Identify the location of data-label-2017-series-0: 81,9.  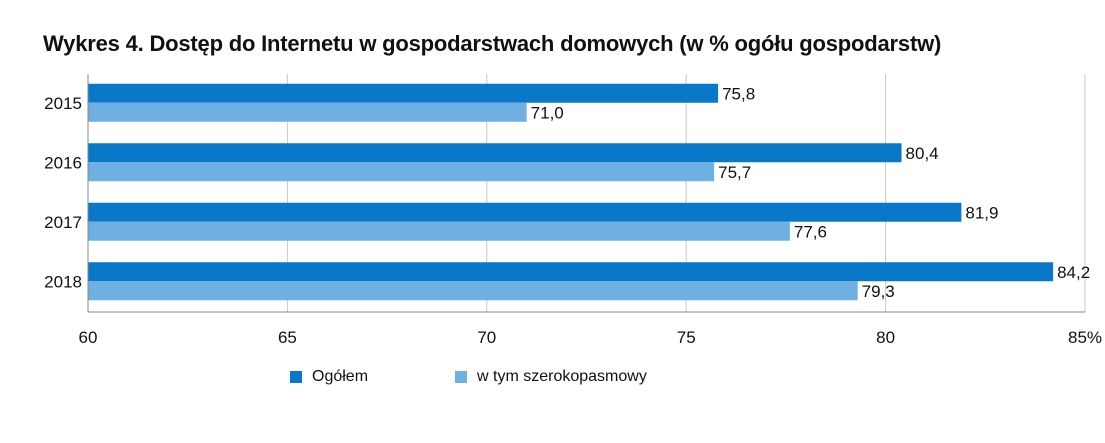
(981, 212).